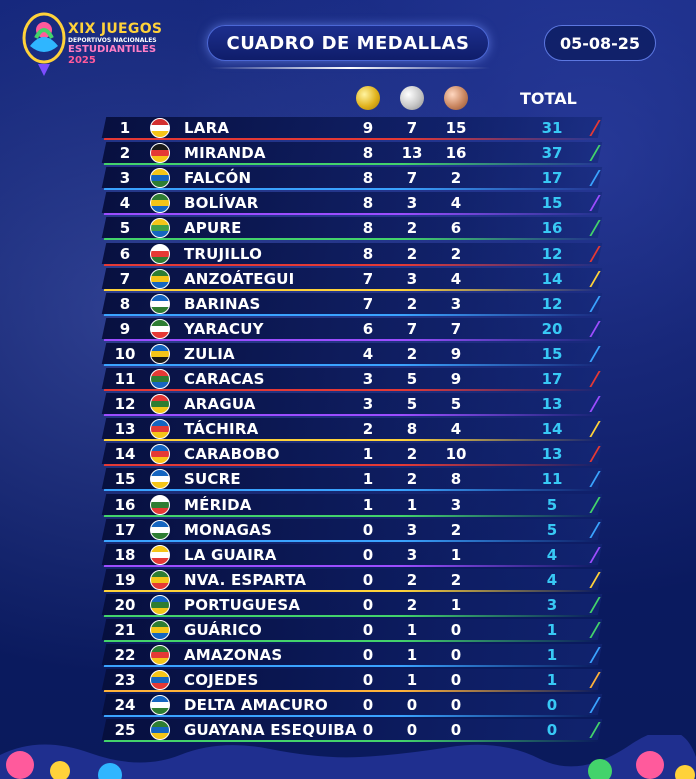 The image size is (696, 779). What do you see at coordinates (352, 530) in the screenshot?
I see `table-row: 17 MONAGAS 0 3 2 5` at bounding box center [352, 530].